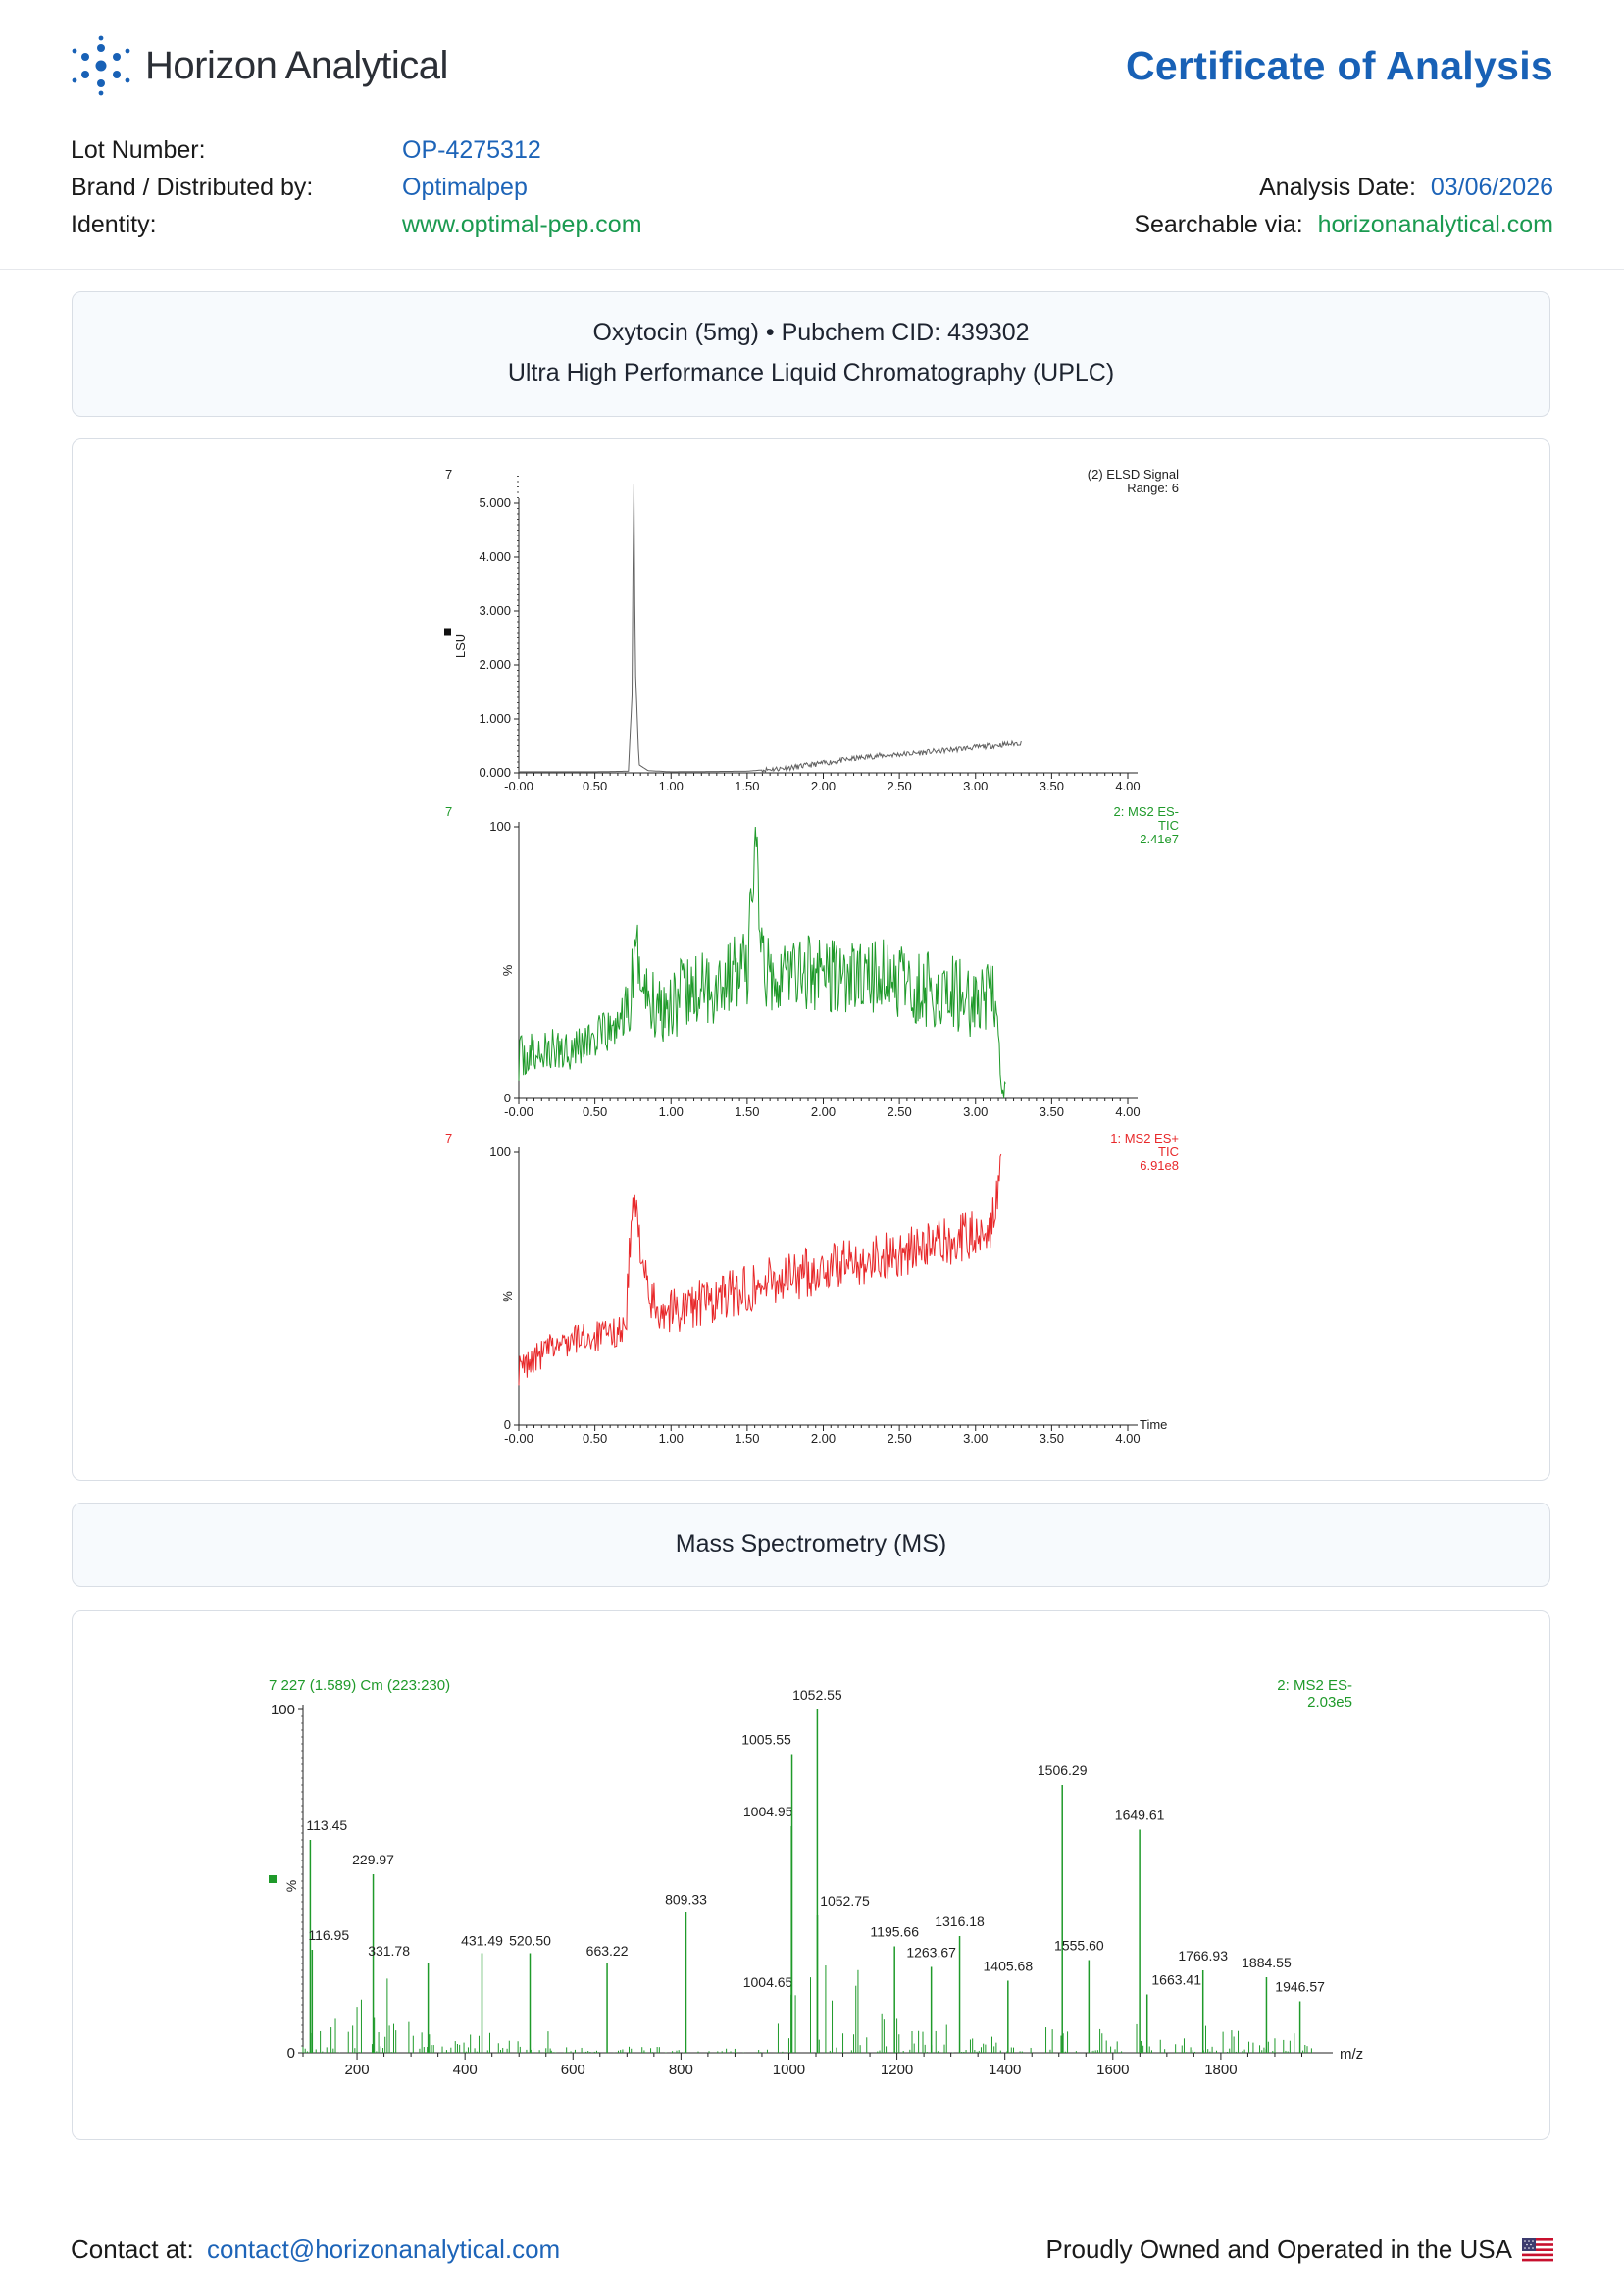 Image resolution: width=1624 pixels, height=2294 pixels. I want to click on ms-peak-label: 1263.67, so click(931, 1953).